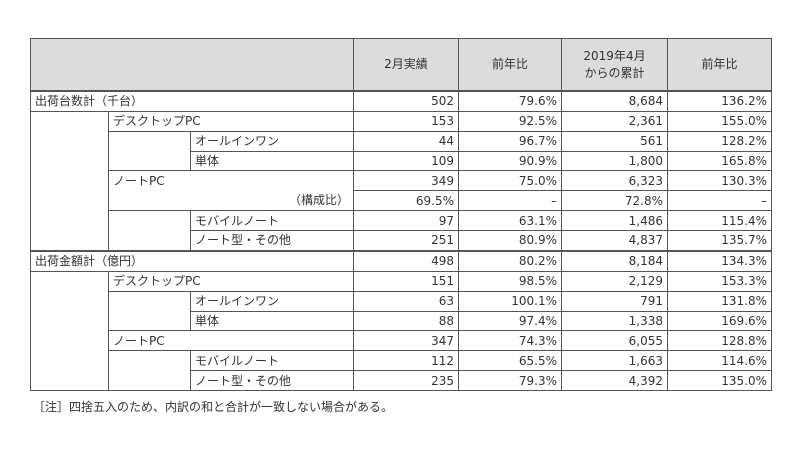 The width and height of the screenshot is (800, 450). I want to click on row-value-notebook-other: ノート型・その他 235 79.3% 4,392 135.0%, so click(401, 380).